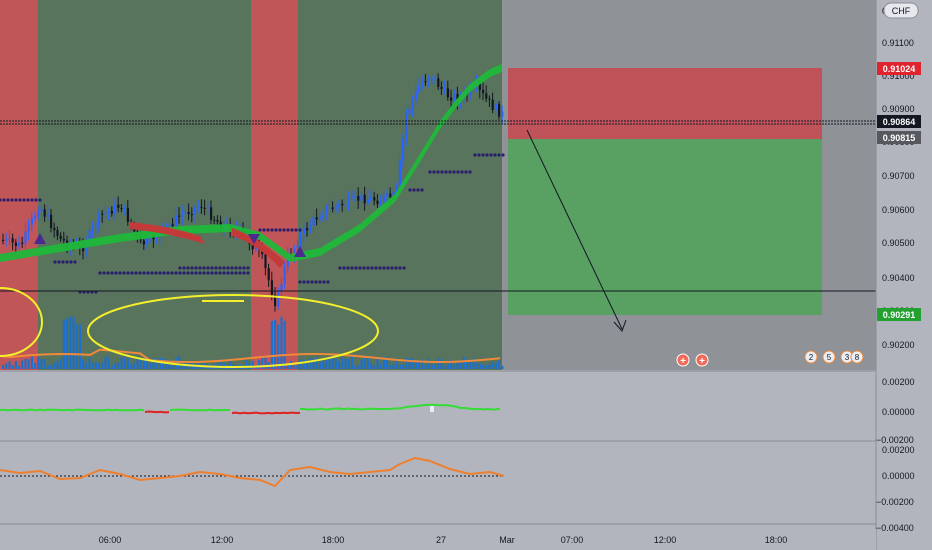 The width and height of the screenshot is (932, 550). I want to click on price-tick: 0.90600, so click(898, 210).